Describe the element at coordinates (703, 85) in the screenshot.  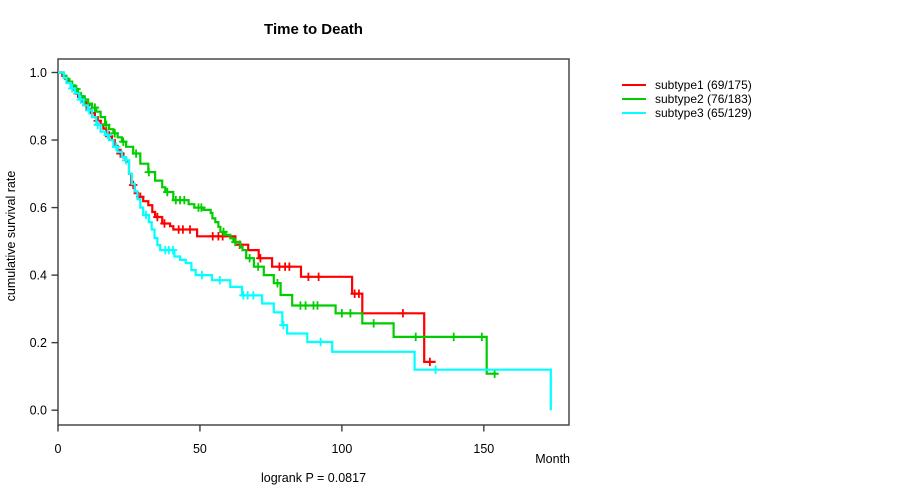
I see `legend-label: subtype1 (69/175)` at that location.